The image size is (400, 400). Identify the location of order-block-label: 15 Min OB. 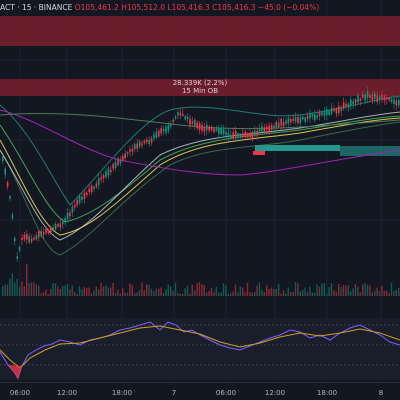
(200, 91).